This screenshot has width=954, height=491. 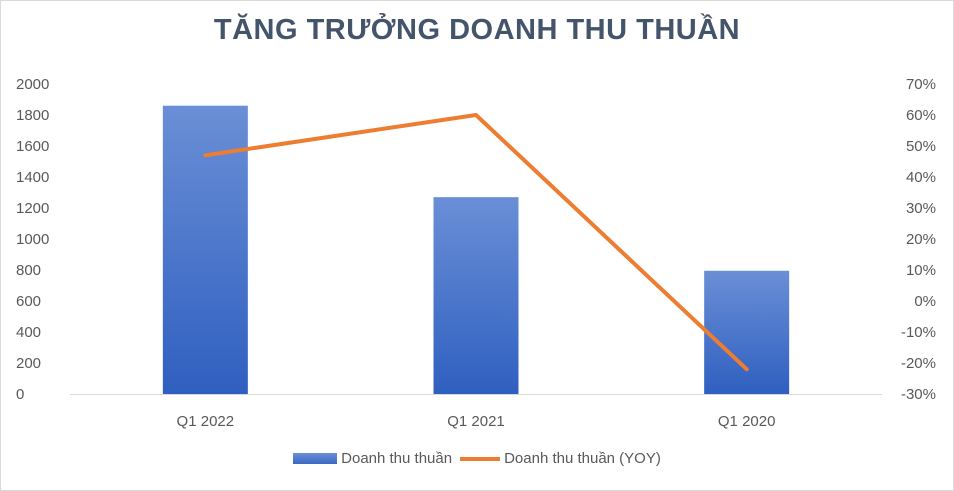 I want to click on y-left-tick-label: 1000, so click(x=32, y=239).